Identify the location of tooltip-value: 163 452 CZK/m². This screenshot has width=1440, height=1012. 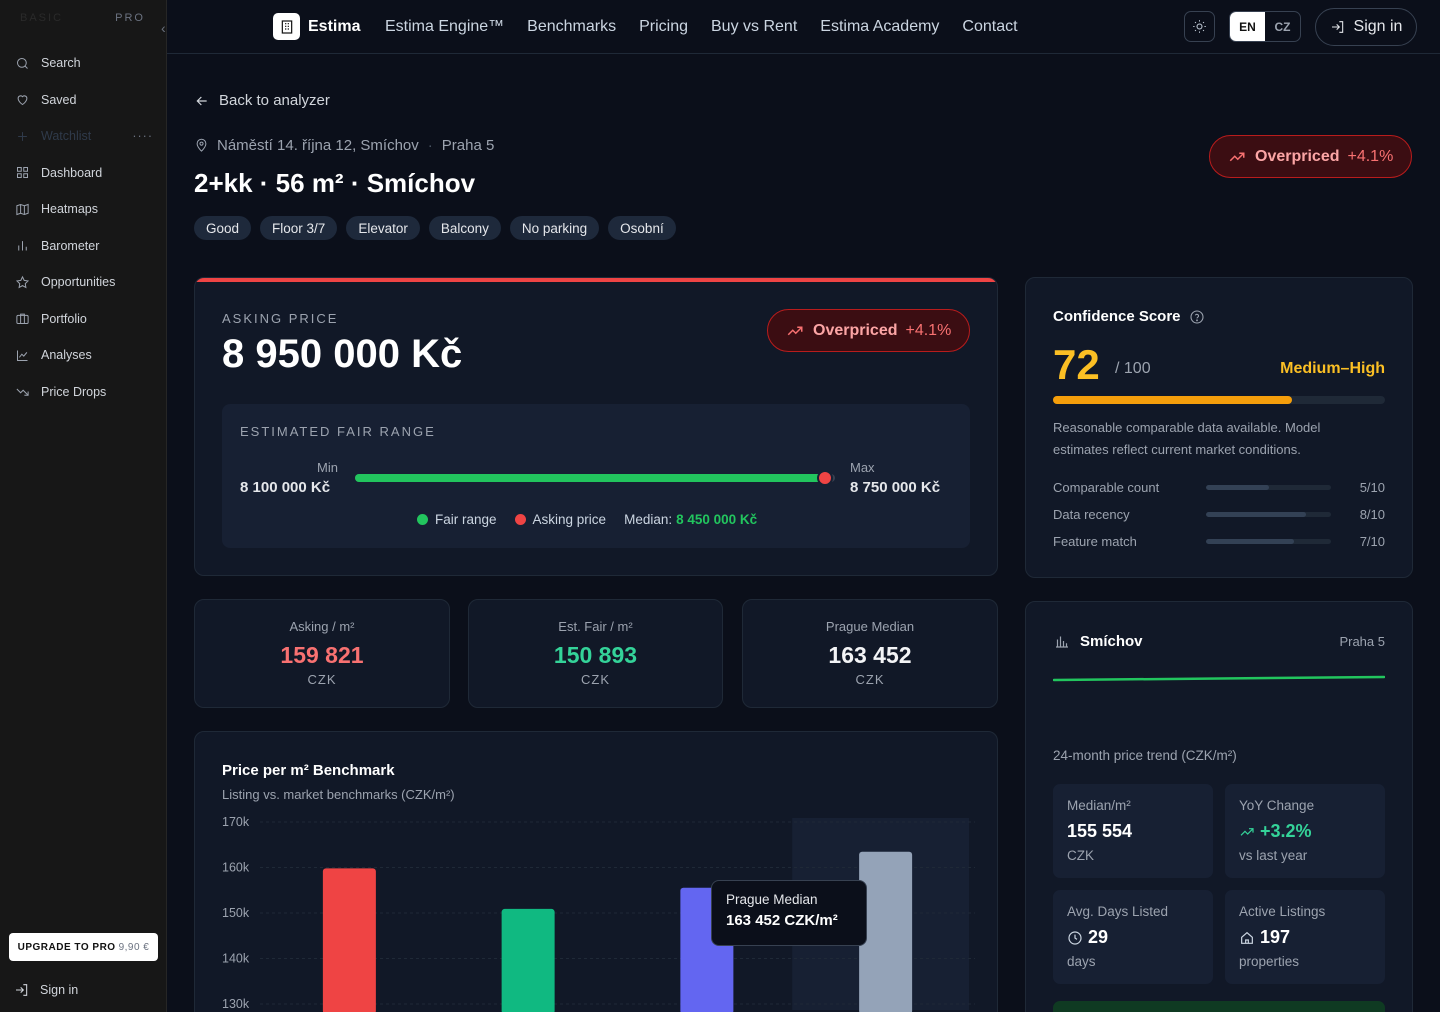
(782, 920).